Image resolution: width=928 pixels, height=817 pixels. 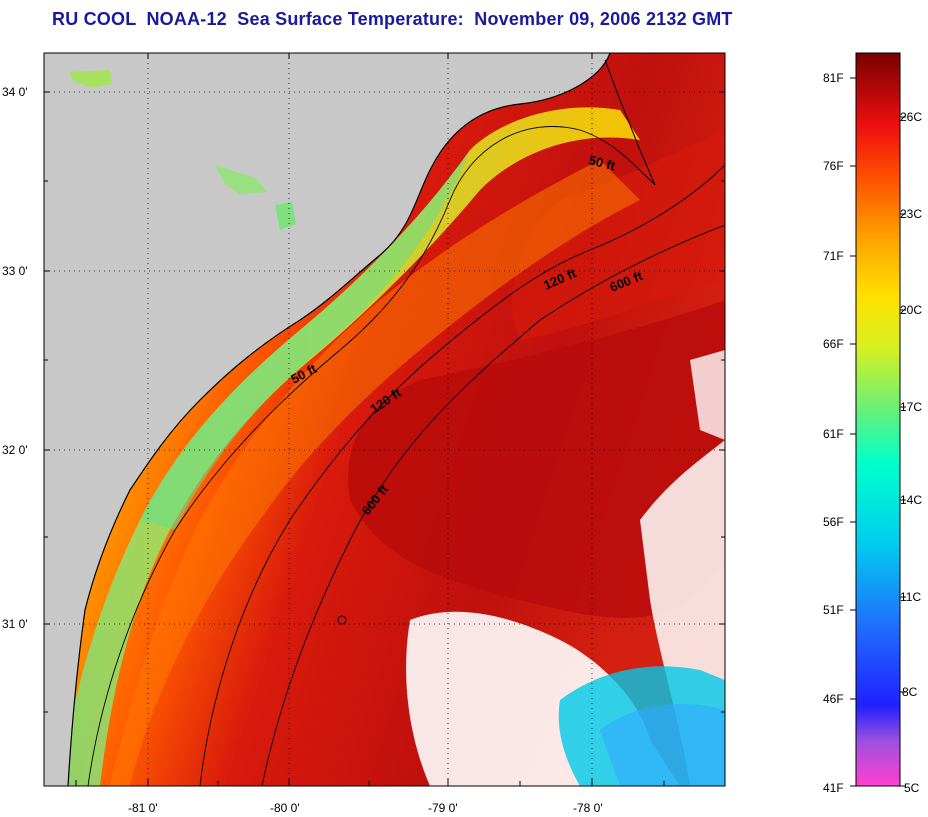 I want to click on colorbar-label-c: 14C, so click(x=911, y=500).